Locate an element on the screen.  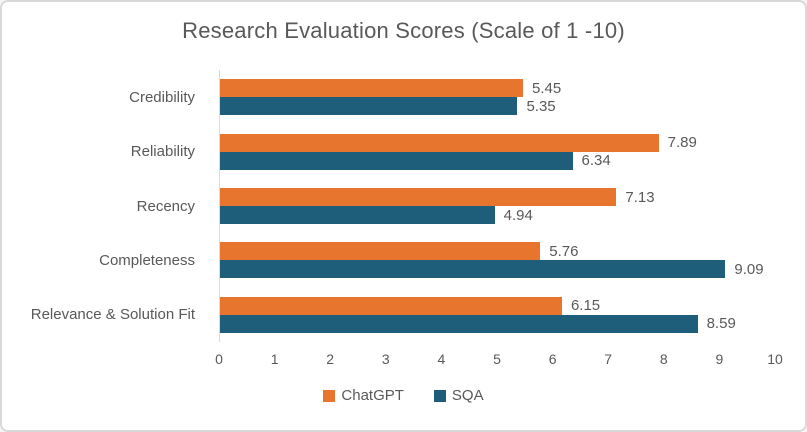
bar-line: 5.45 is located at coordinates (498, 88).